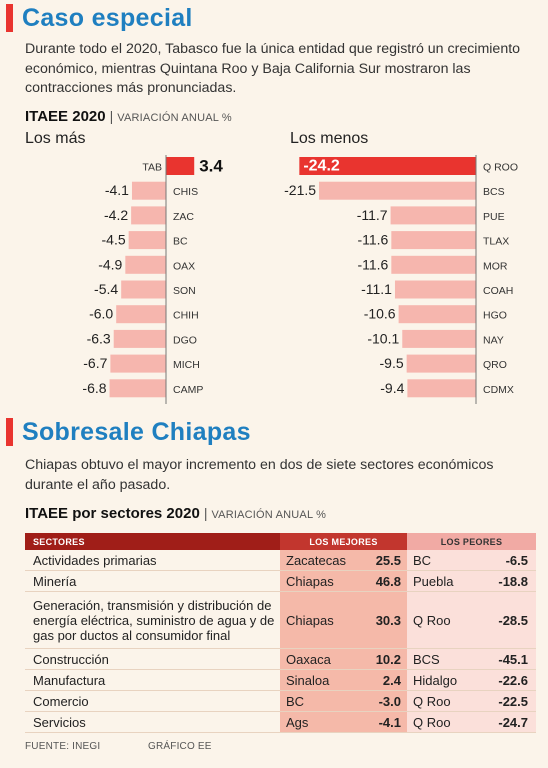 The image size is (548, 768). Describe the element at coordinates (94, 388) in the screenshot. I see `value-label: -6.8` at that location.